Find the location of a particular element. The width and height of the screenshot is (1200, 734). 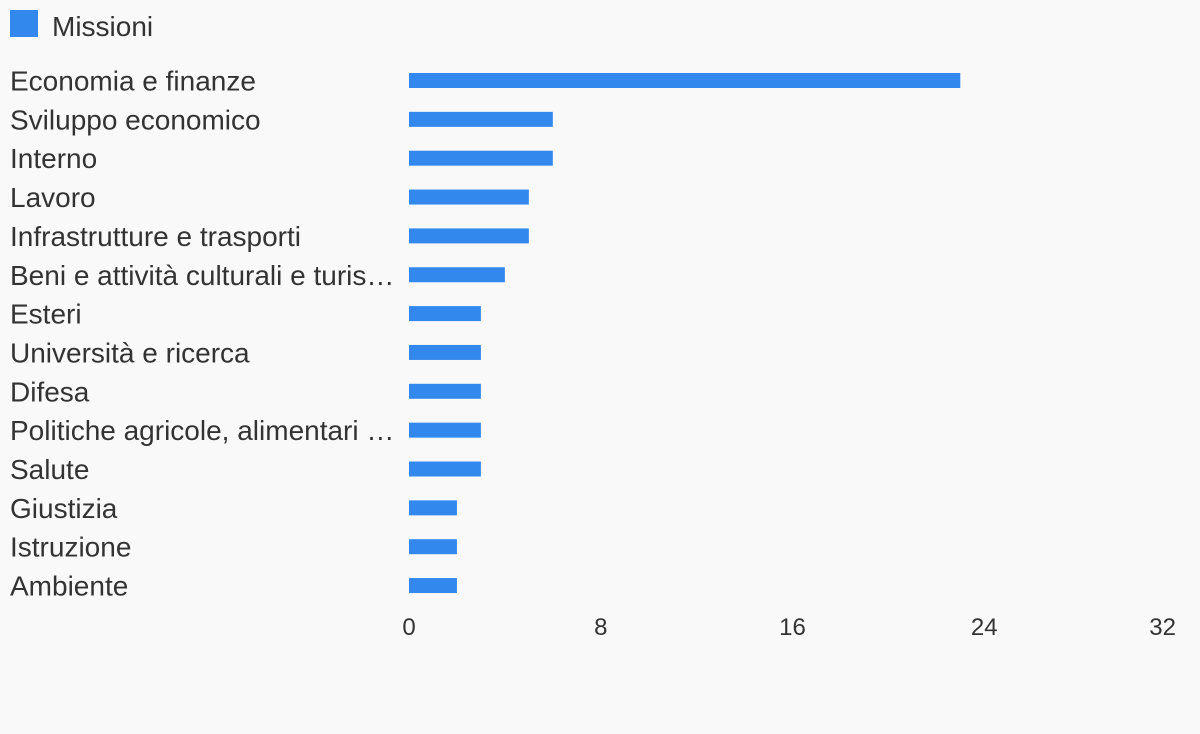

category-label: Interno is located at coordinates (53, 158).